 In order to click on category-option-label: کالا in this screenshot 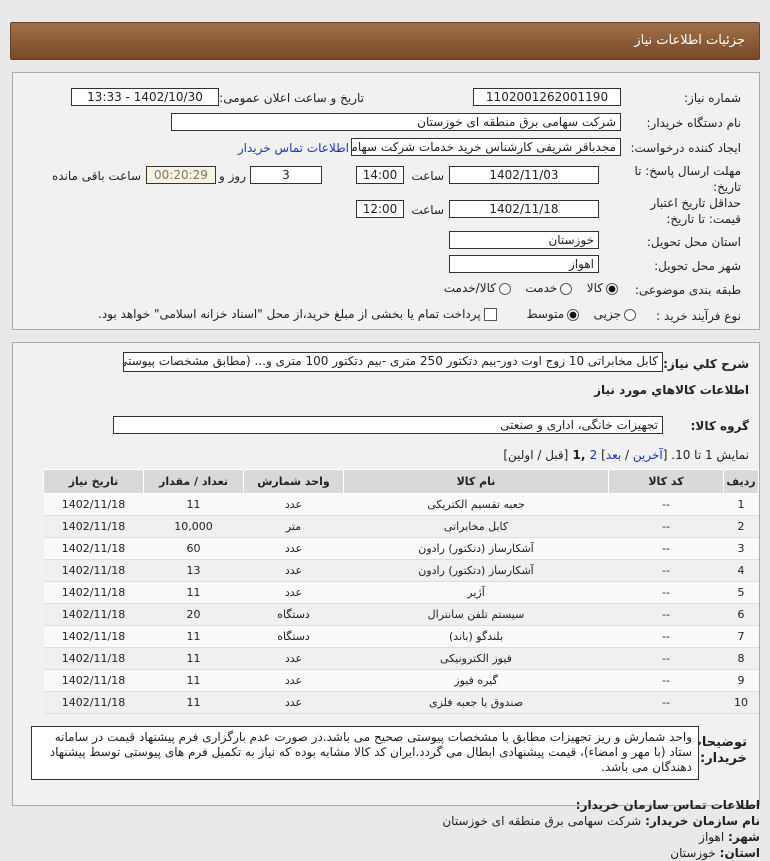, I will do `click(594, 288)`.